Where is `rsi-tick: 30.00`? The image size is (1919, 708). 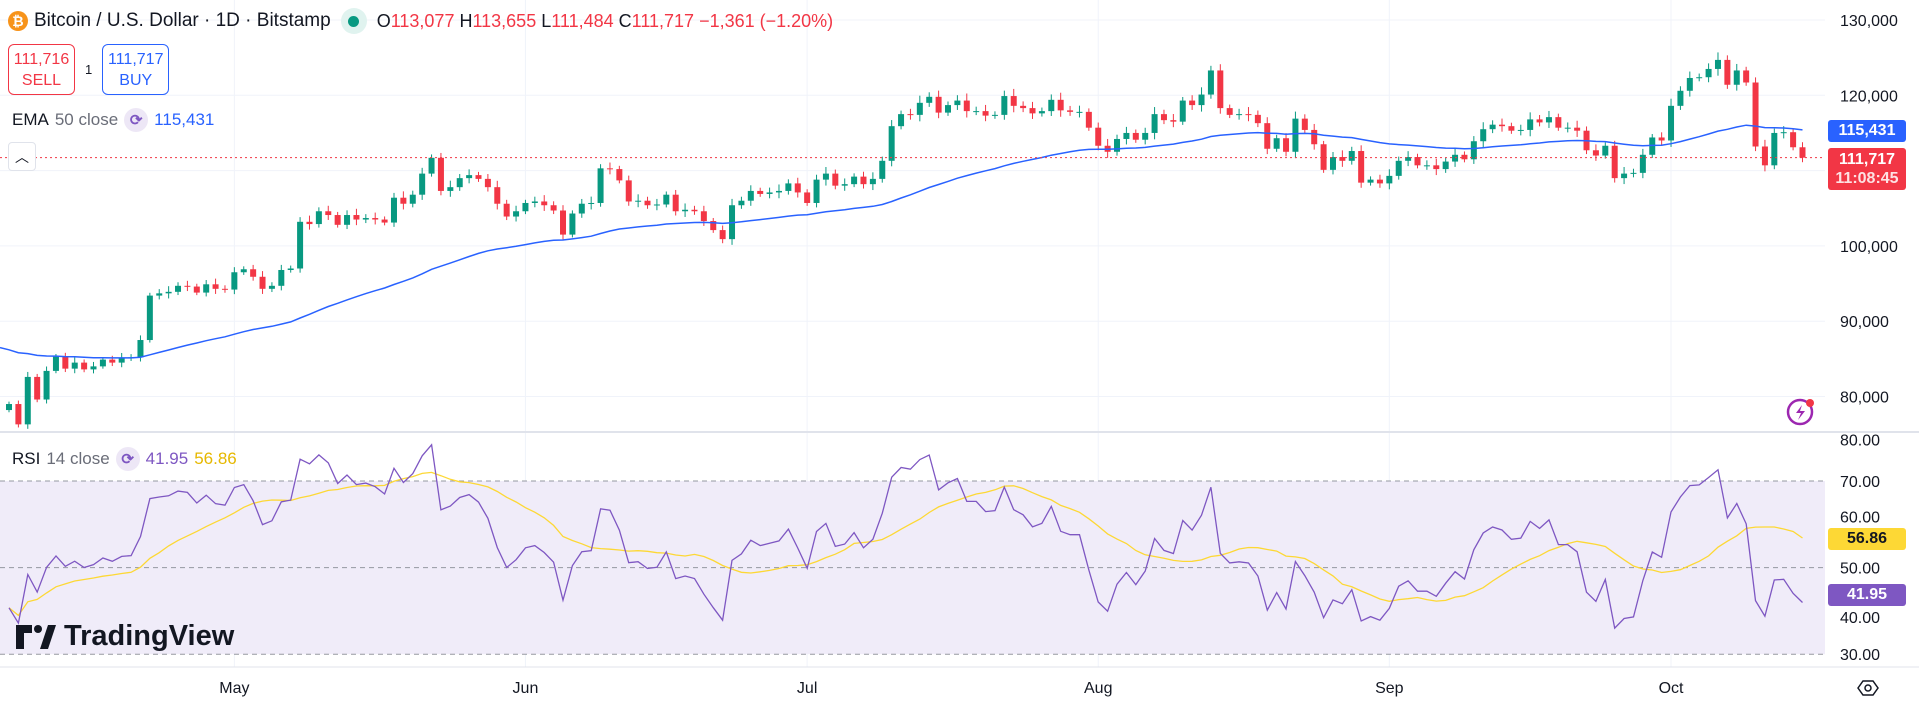
rsi-tick: 30.00 is located at coordinates (1860, 655).